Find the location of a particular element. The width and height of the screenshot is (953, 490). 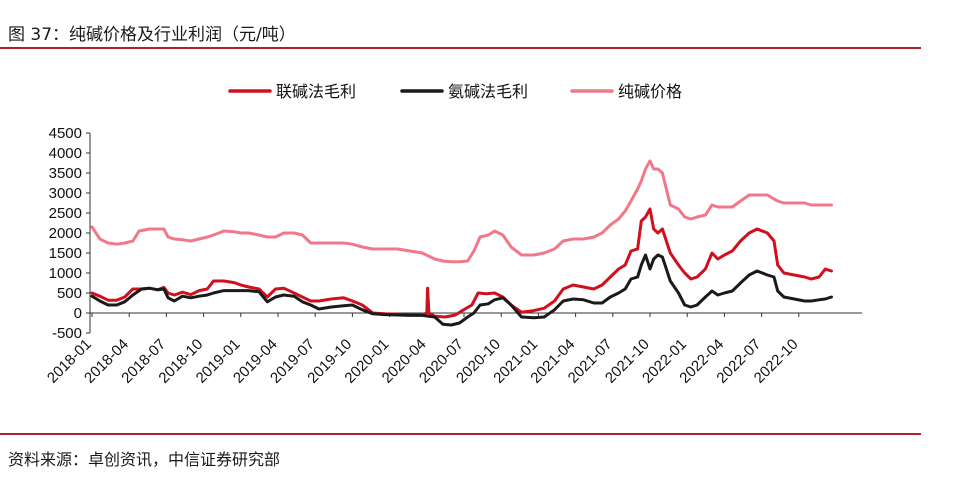

legend-label-1: 联碱法毛利 is located at coordinates (316, 91).